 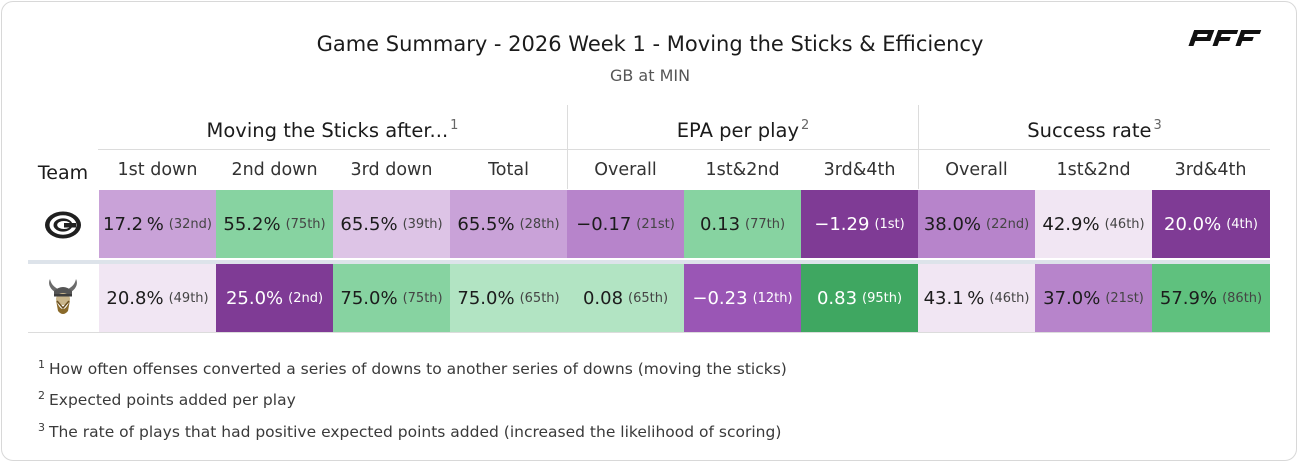 I want to click on stat-value: 57.9%, so click(x=1188, y=298).